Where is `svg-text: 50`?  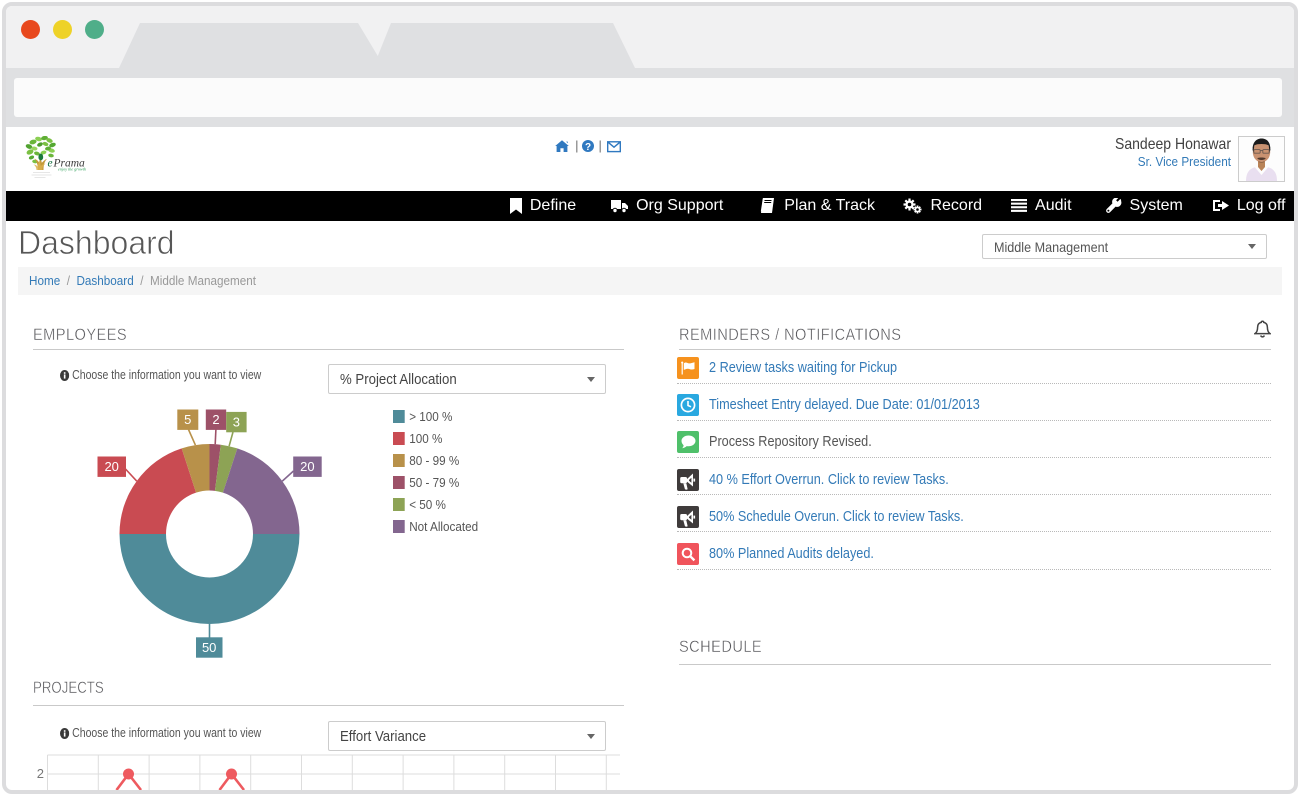 svg-text: 50 is located at coordinates (209, 647).